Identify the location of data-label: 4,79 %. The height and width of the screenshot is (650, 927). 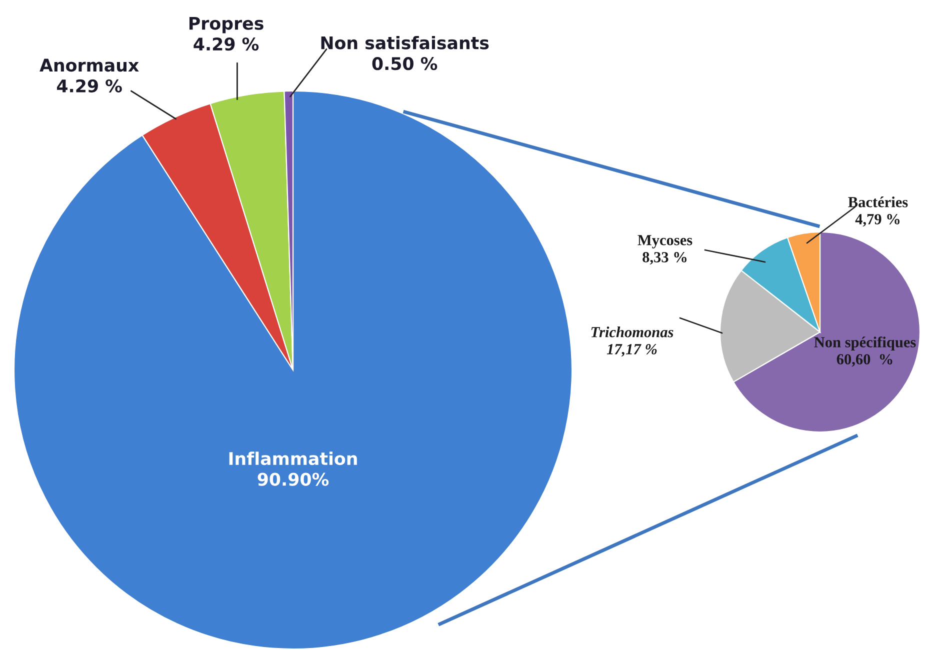
(877, 220).